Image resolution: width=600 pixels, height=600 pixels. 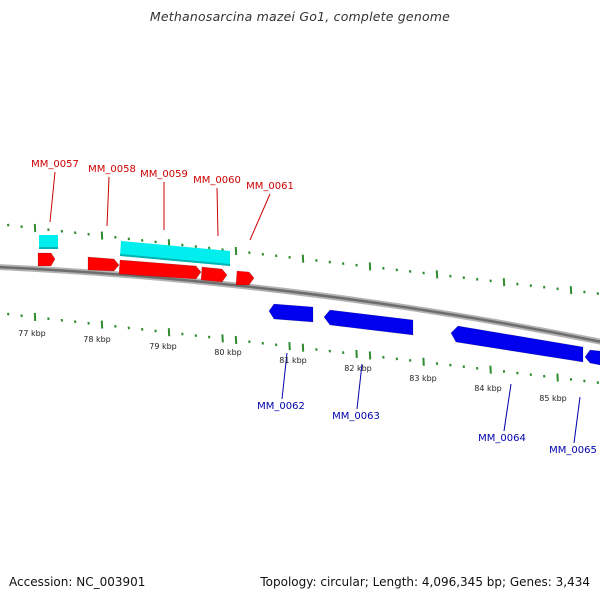 I want to click on reverse-gene-label: MM_0062, so click(x=281, y=406).